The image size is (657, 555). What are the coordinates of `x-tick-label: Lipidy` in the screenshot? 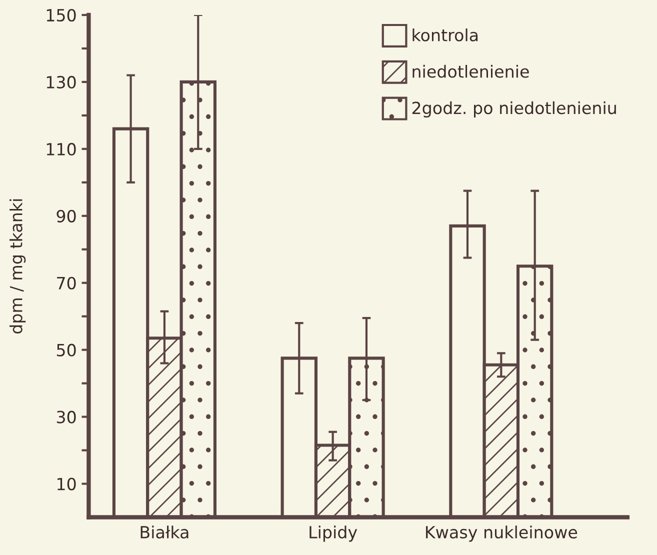 It's located at (334, 534).